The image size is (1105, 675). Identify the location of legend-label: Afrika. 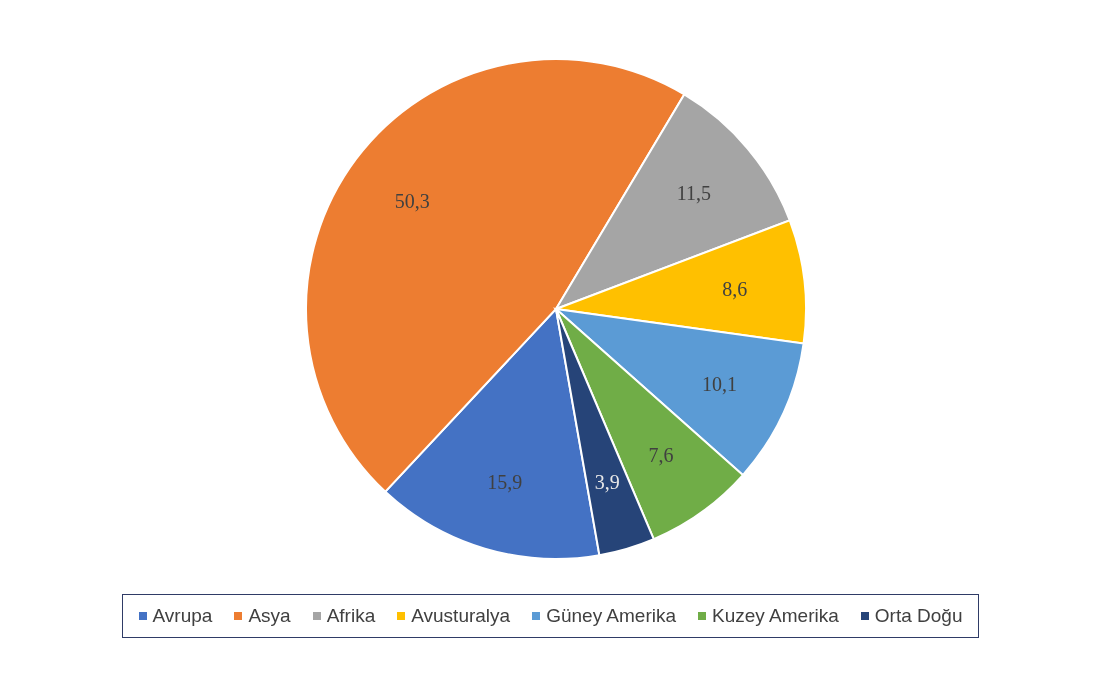
(350, 615).